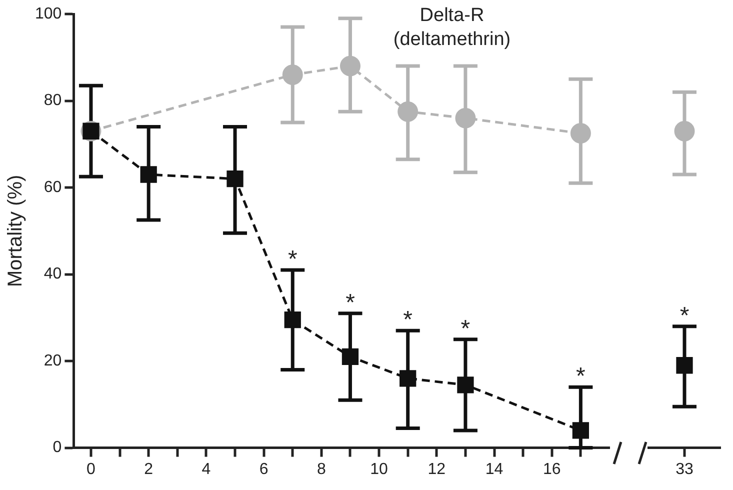 The width and height of the screenshot is (733, 490). Describe the element at coordinates (53, 101) in the screenshot. I see `y-tick-label: 80` at that location.